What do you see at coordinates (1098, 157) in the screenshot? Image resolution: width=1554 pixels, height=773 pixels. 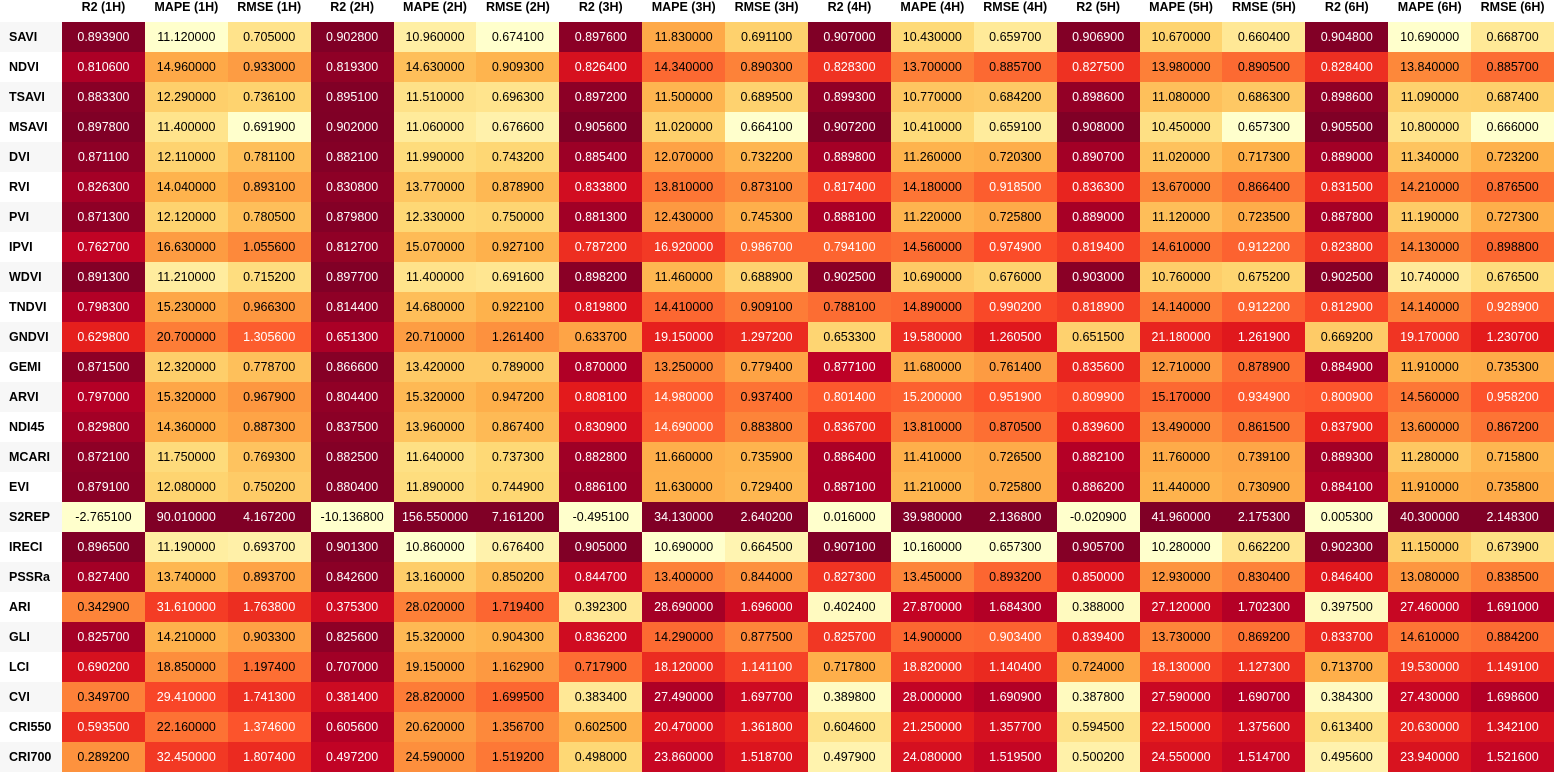 I see `heatmap-cell: 0.890700` at bounding box center [1098, 157].